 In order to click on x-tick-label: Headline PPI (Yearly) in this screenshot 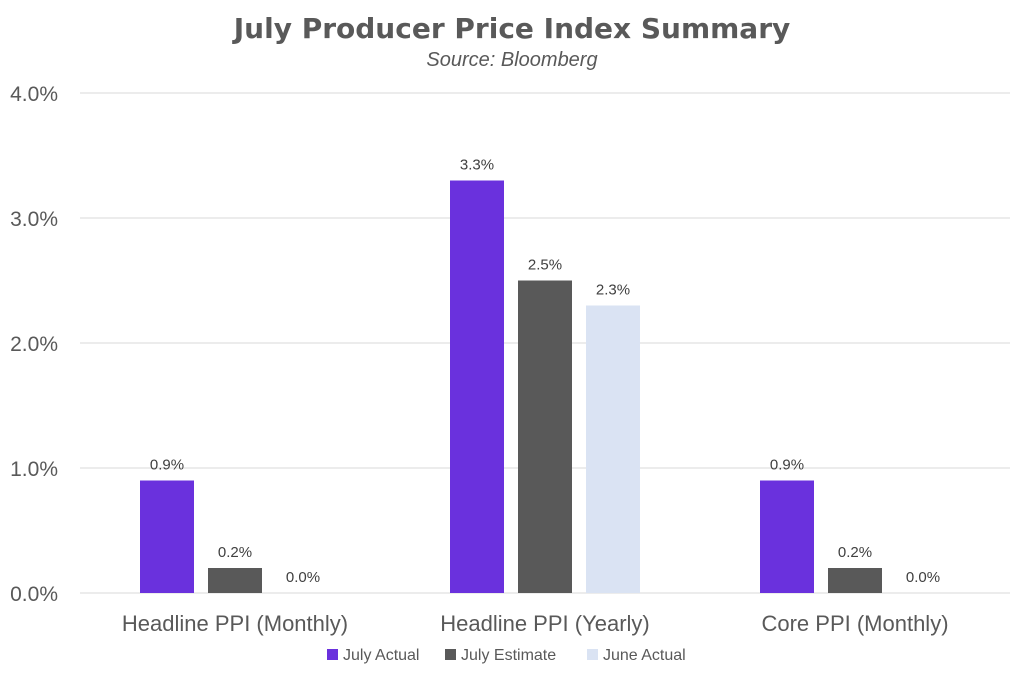, I will do `click(545, 623)`.